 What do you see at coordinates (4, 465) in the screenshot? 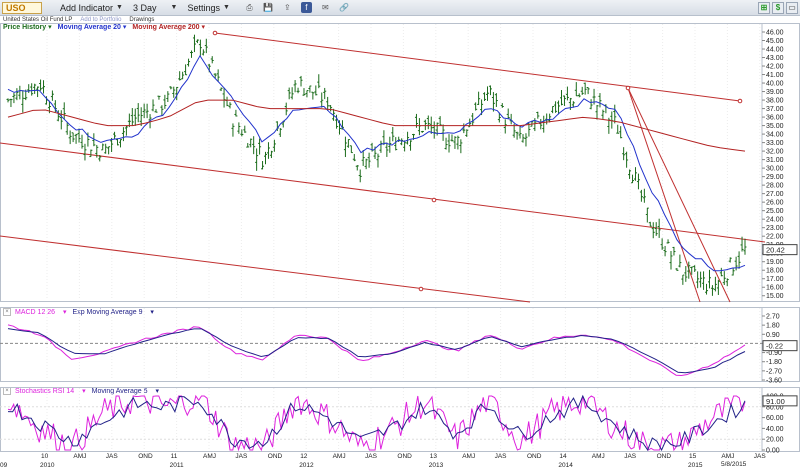
I see `x-year-label: 09` at bounding box center [4, 465].